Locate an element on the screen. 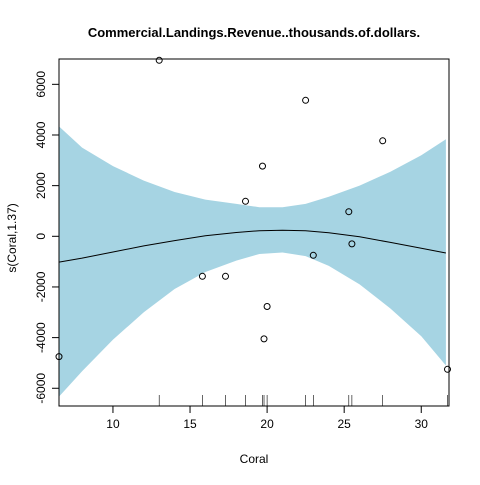 The width and height of the screenshot is (480, 485). x-tick-label: 30 is located at coordinates (422, 424).